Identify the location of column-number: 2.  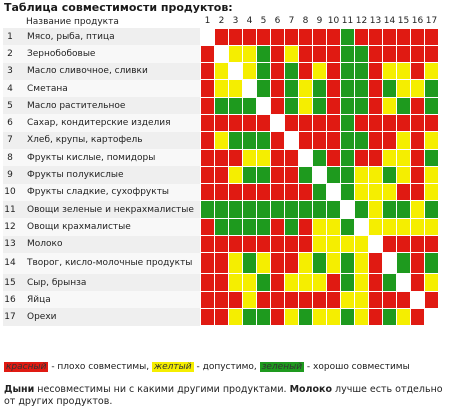
(221, 21).